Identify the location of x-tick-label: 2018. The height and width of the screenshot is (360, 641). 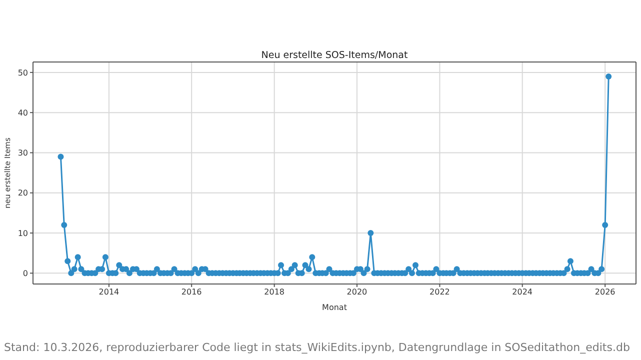
(274, 292).